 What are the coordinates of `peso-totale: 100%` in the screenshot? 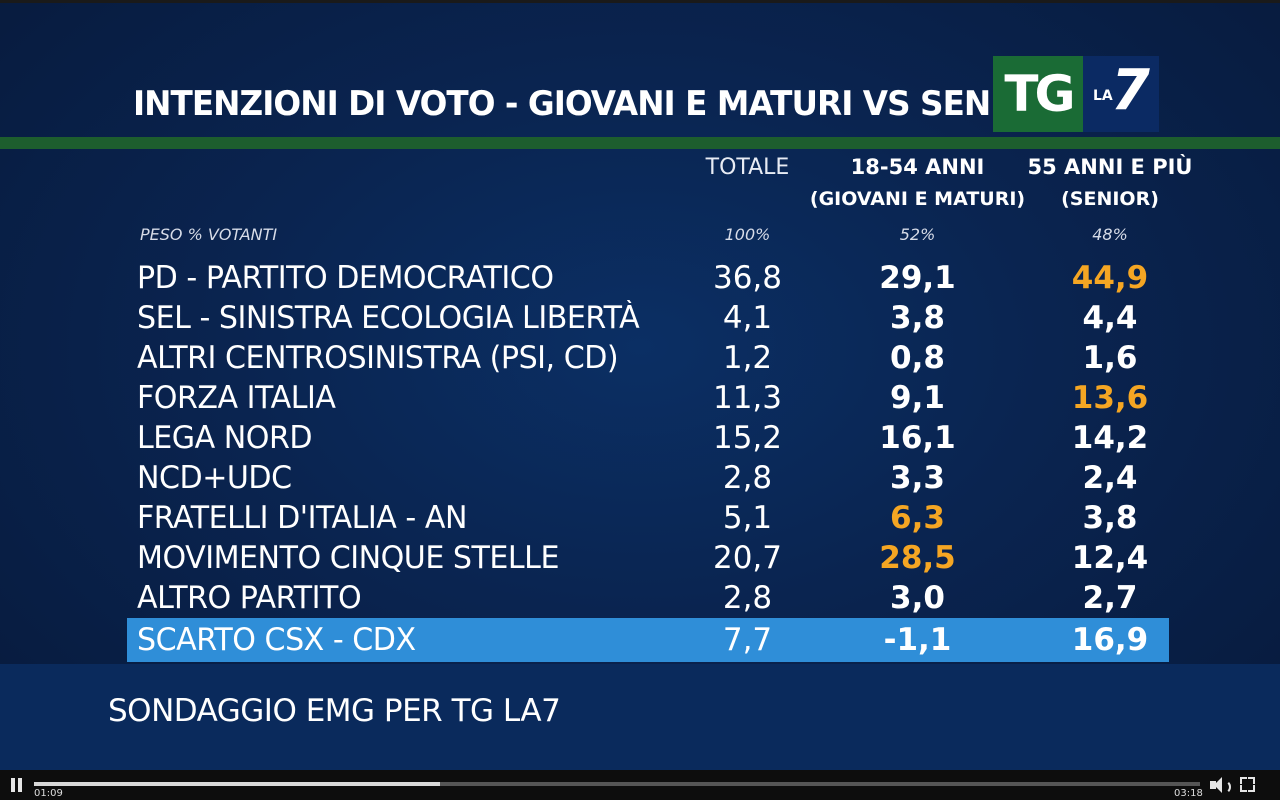 It's located at (747, 234).